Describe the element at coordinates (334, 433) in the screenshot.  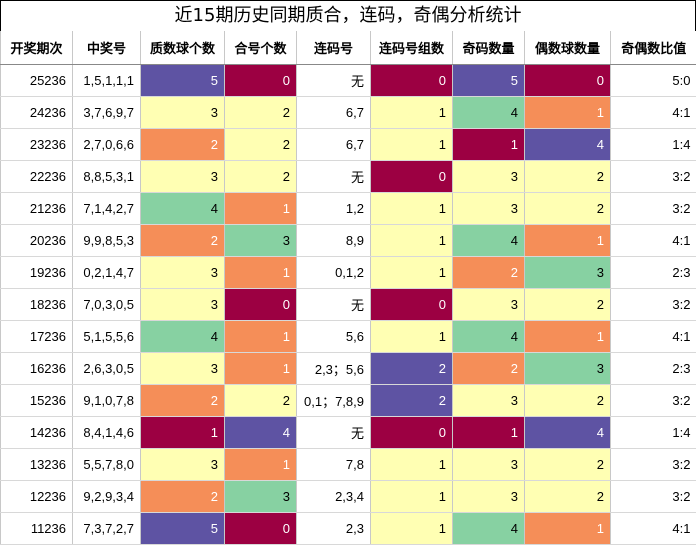
I see `consecutive-cell: 无` at that location.